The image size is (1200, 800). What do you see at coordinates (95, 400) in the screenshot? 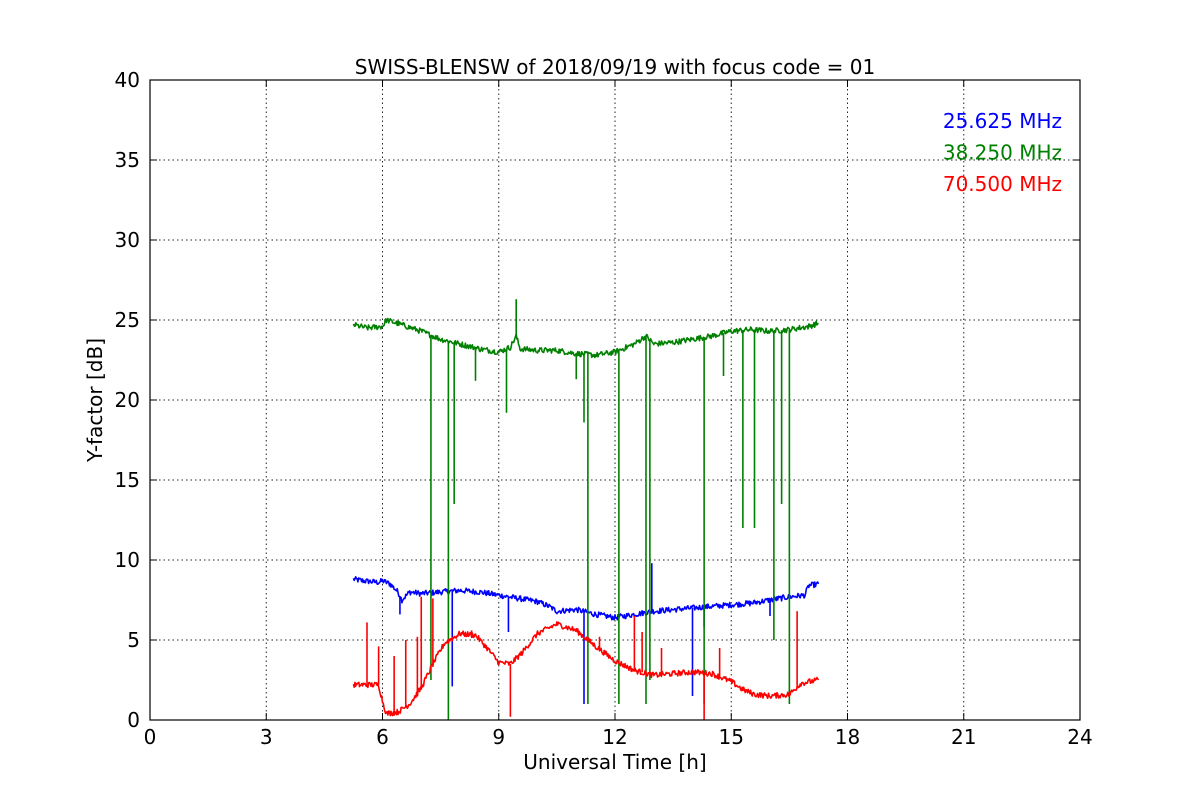
I see `y-axis-label: Y-factor [dB]` at bounding box center [95, 400].